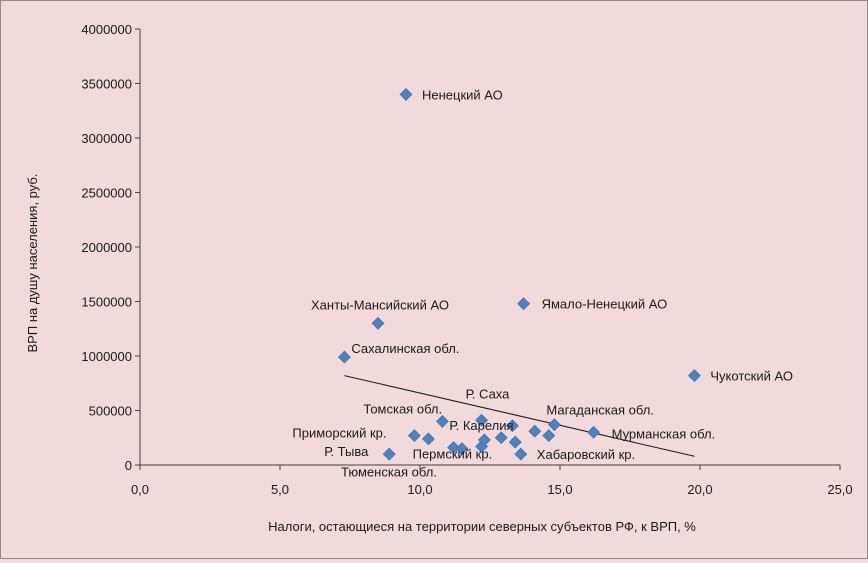 This screenshot has height=563, width=868. What do you see at coordinates (519, 416) in the screenshot?
I see `trend-line` at bounding box center [519, 416].